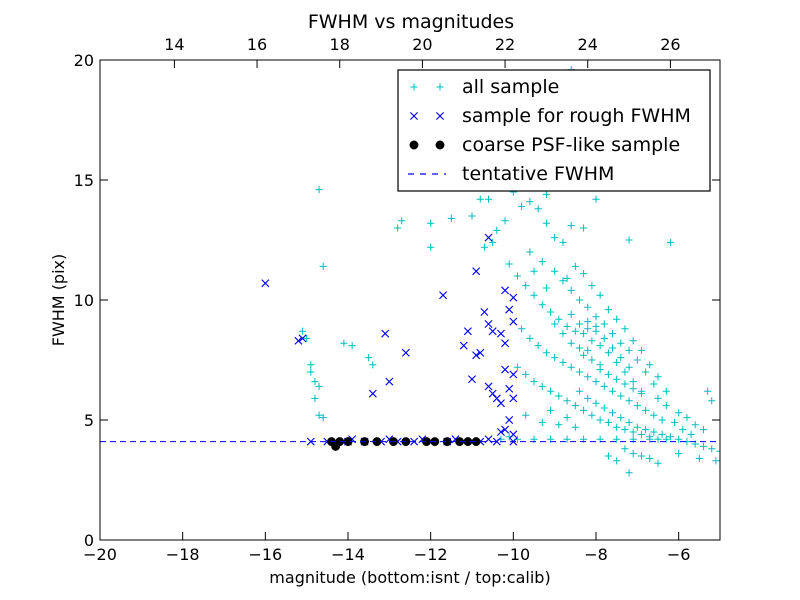  What do you see at coordinates (588, 44) in the screenshot?
I see `top-x-tick-label: 24` at bounding box center [588, 44].